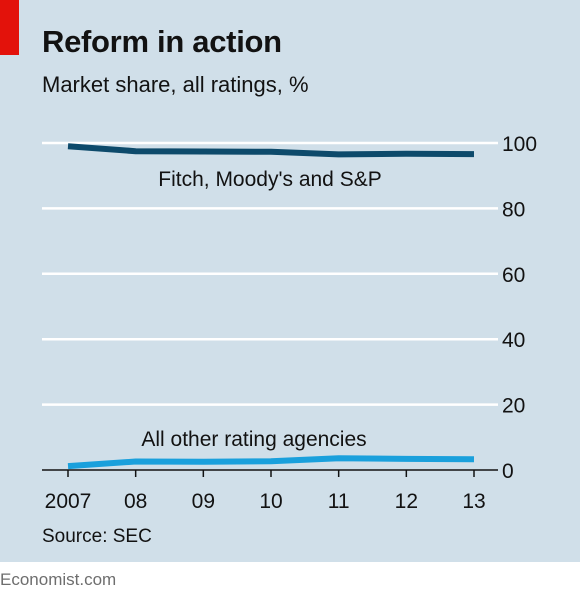  Describe the element at coordinates (519, 144) in the screenshot. I see `y-tick-label: 100` at that location.